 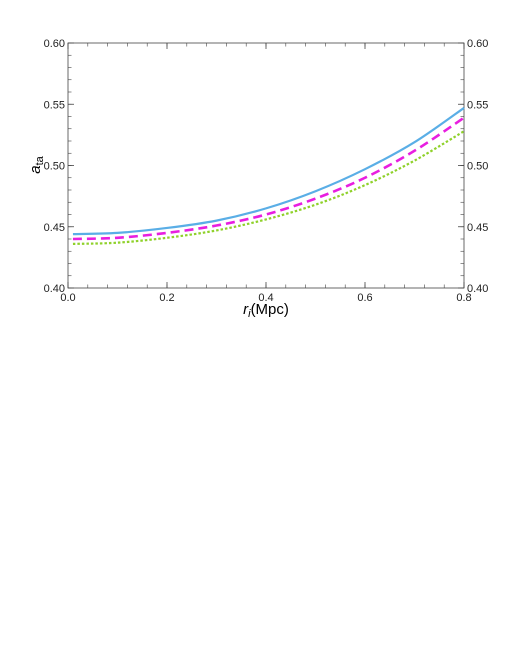 What do you see at coordinates (477, 167) in the screenshot?
I see `y-tick-label-right: 0.50` at bounding box center [477, 167].